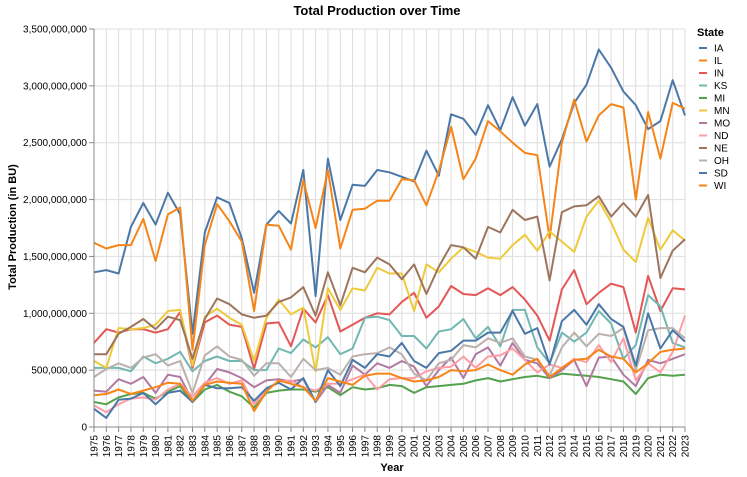  Describe the element at coordinates (55, 257) in the screenshot. I see `y-tick-label: 1,500,000,000` at that location.